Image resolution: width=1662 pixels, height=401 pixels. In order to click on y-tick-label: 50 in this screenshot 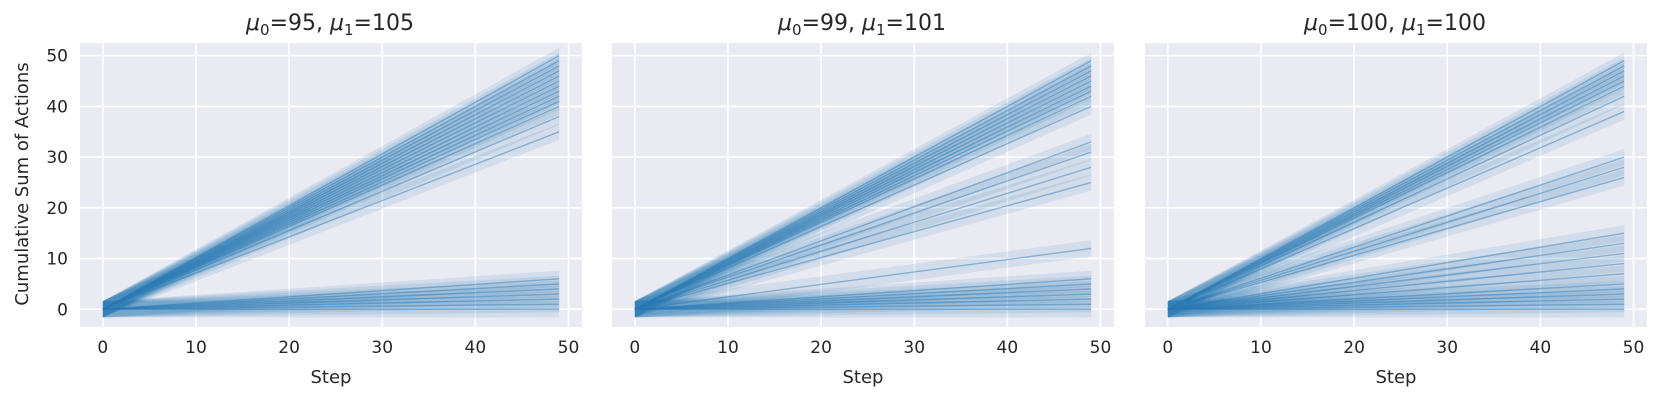, I will do `click(57, 57)`.